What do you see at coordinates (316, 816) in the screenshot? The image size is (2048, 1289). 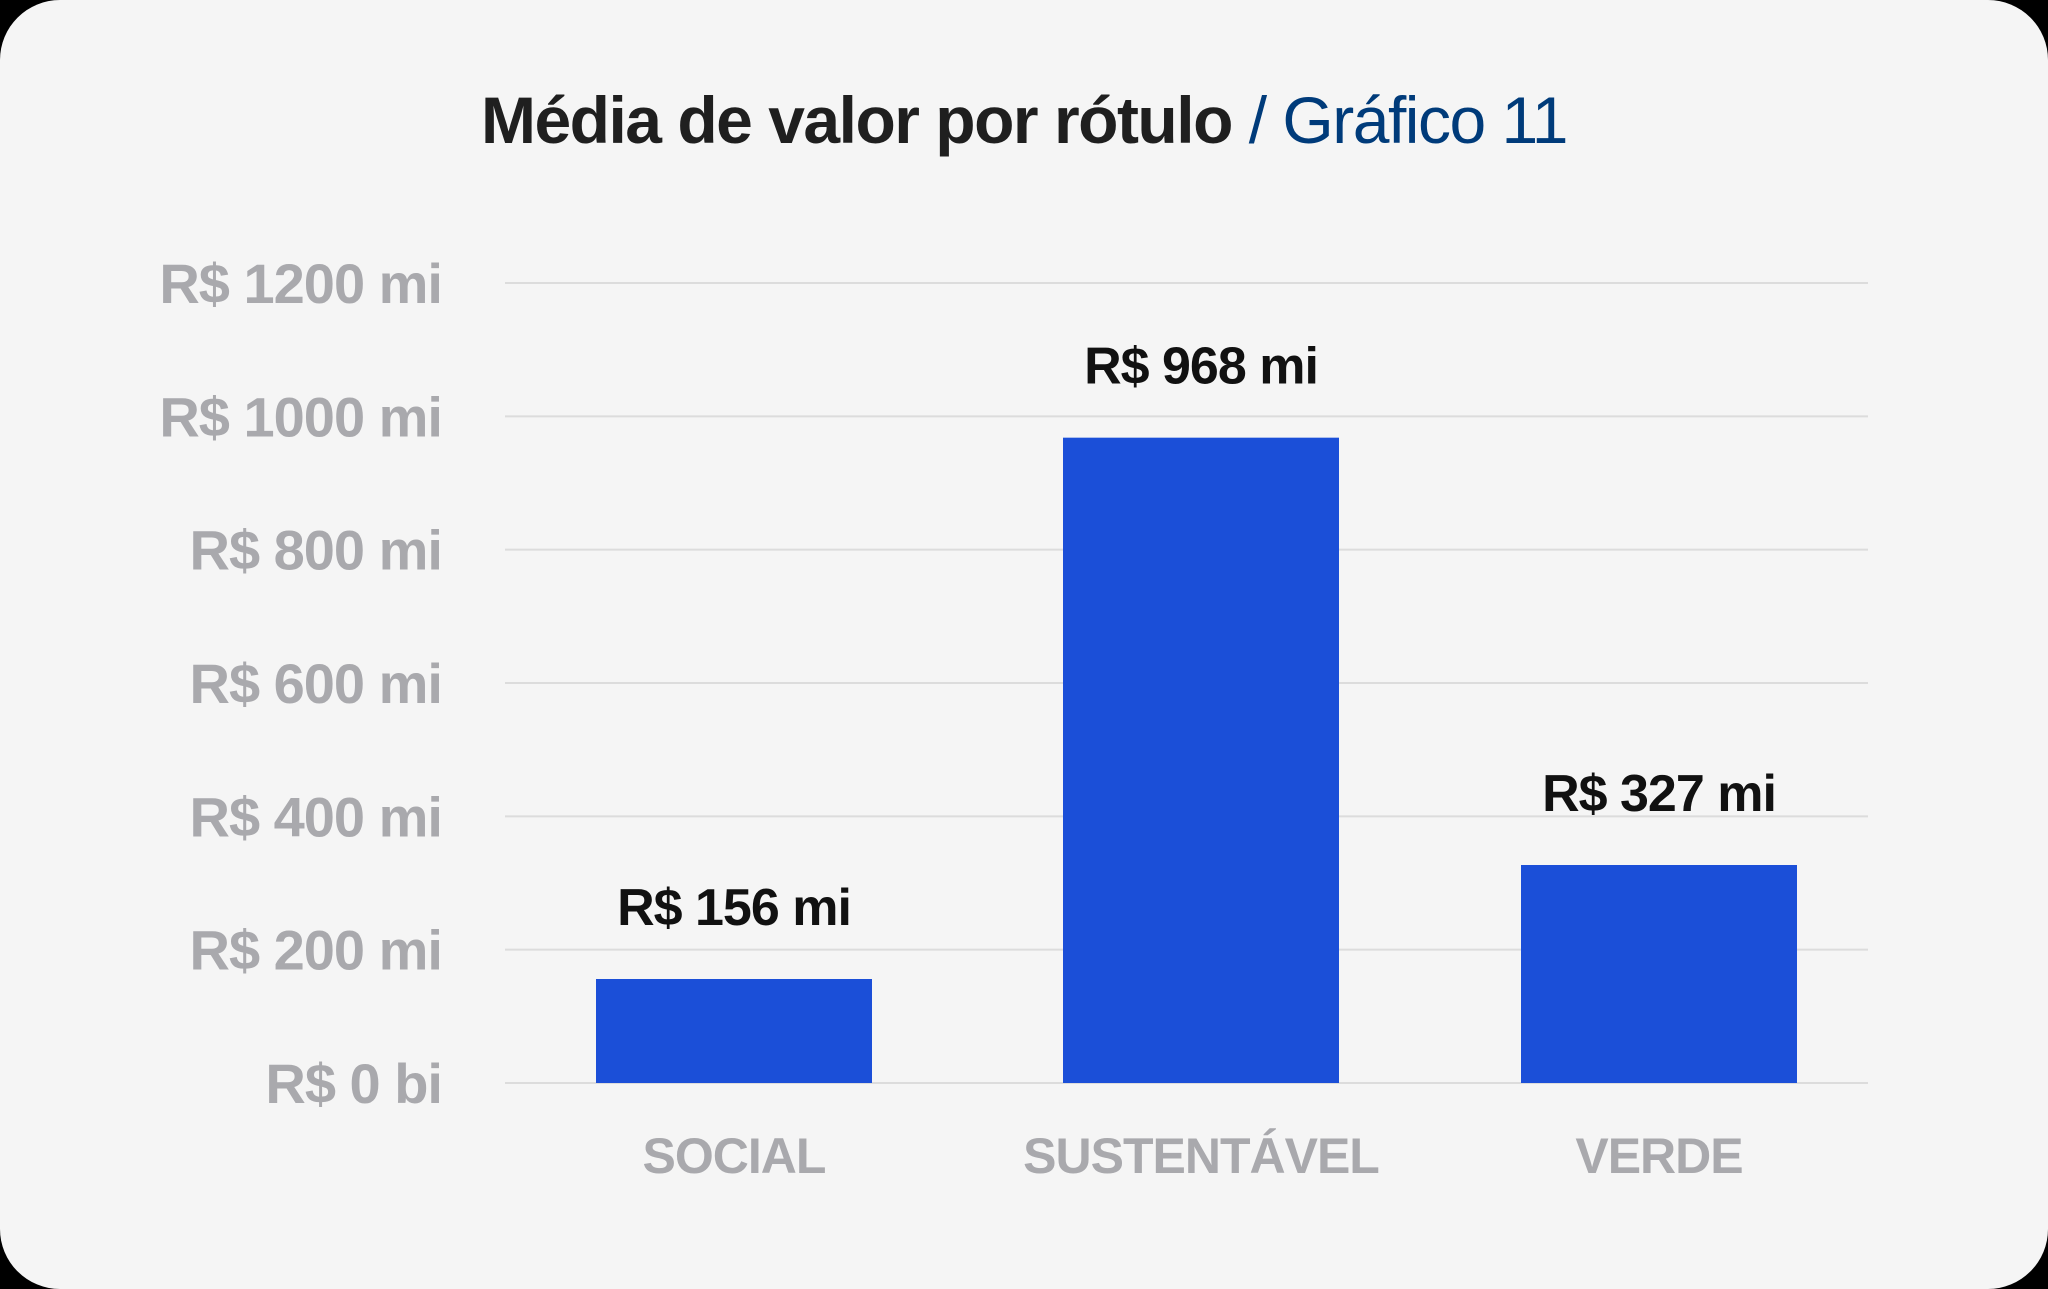 I see `y-tick-label: R$ 400 mi` at bounding box center [316, 816].